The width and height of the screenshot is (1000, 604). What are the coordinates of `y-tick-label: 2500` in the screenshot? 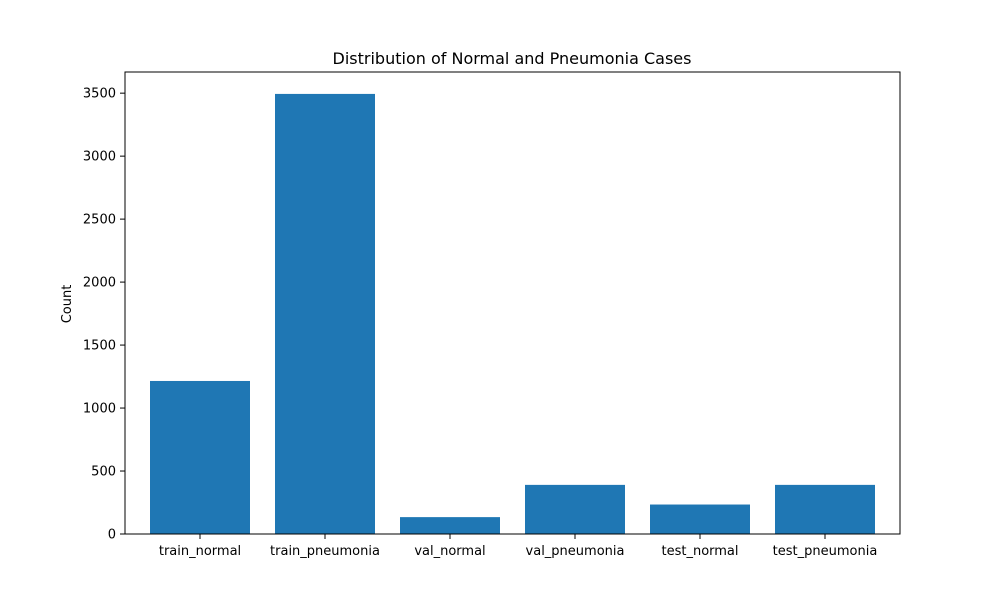 It's located at (99, 220).